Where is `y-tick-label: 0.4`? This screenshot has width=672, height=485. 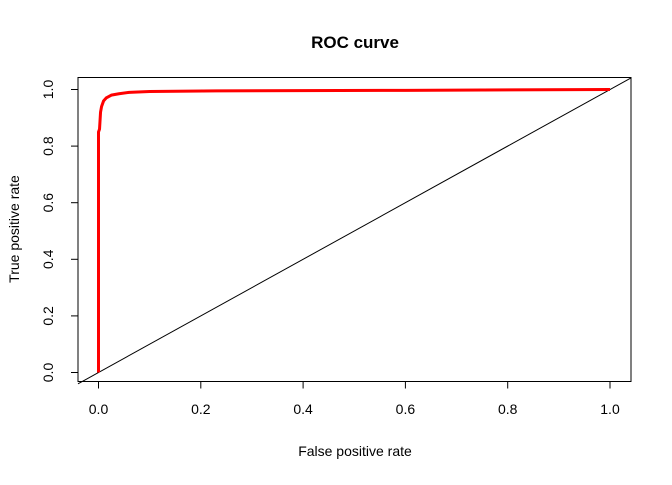
y-tick-label: 0.4 is located at coordinates (48, 259).